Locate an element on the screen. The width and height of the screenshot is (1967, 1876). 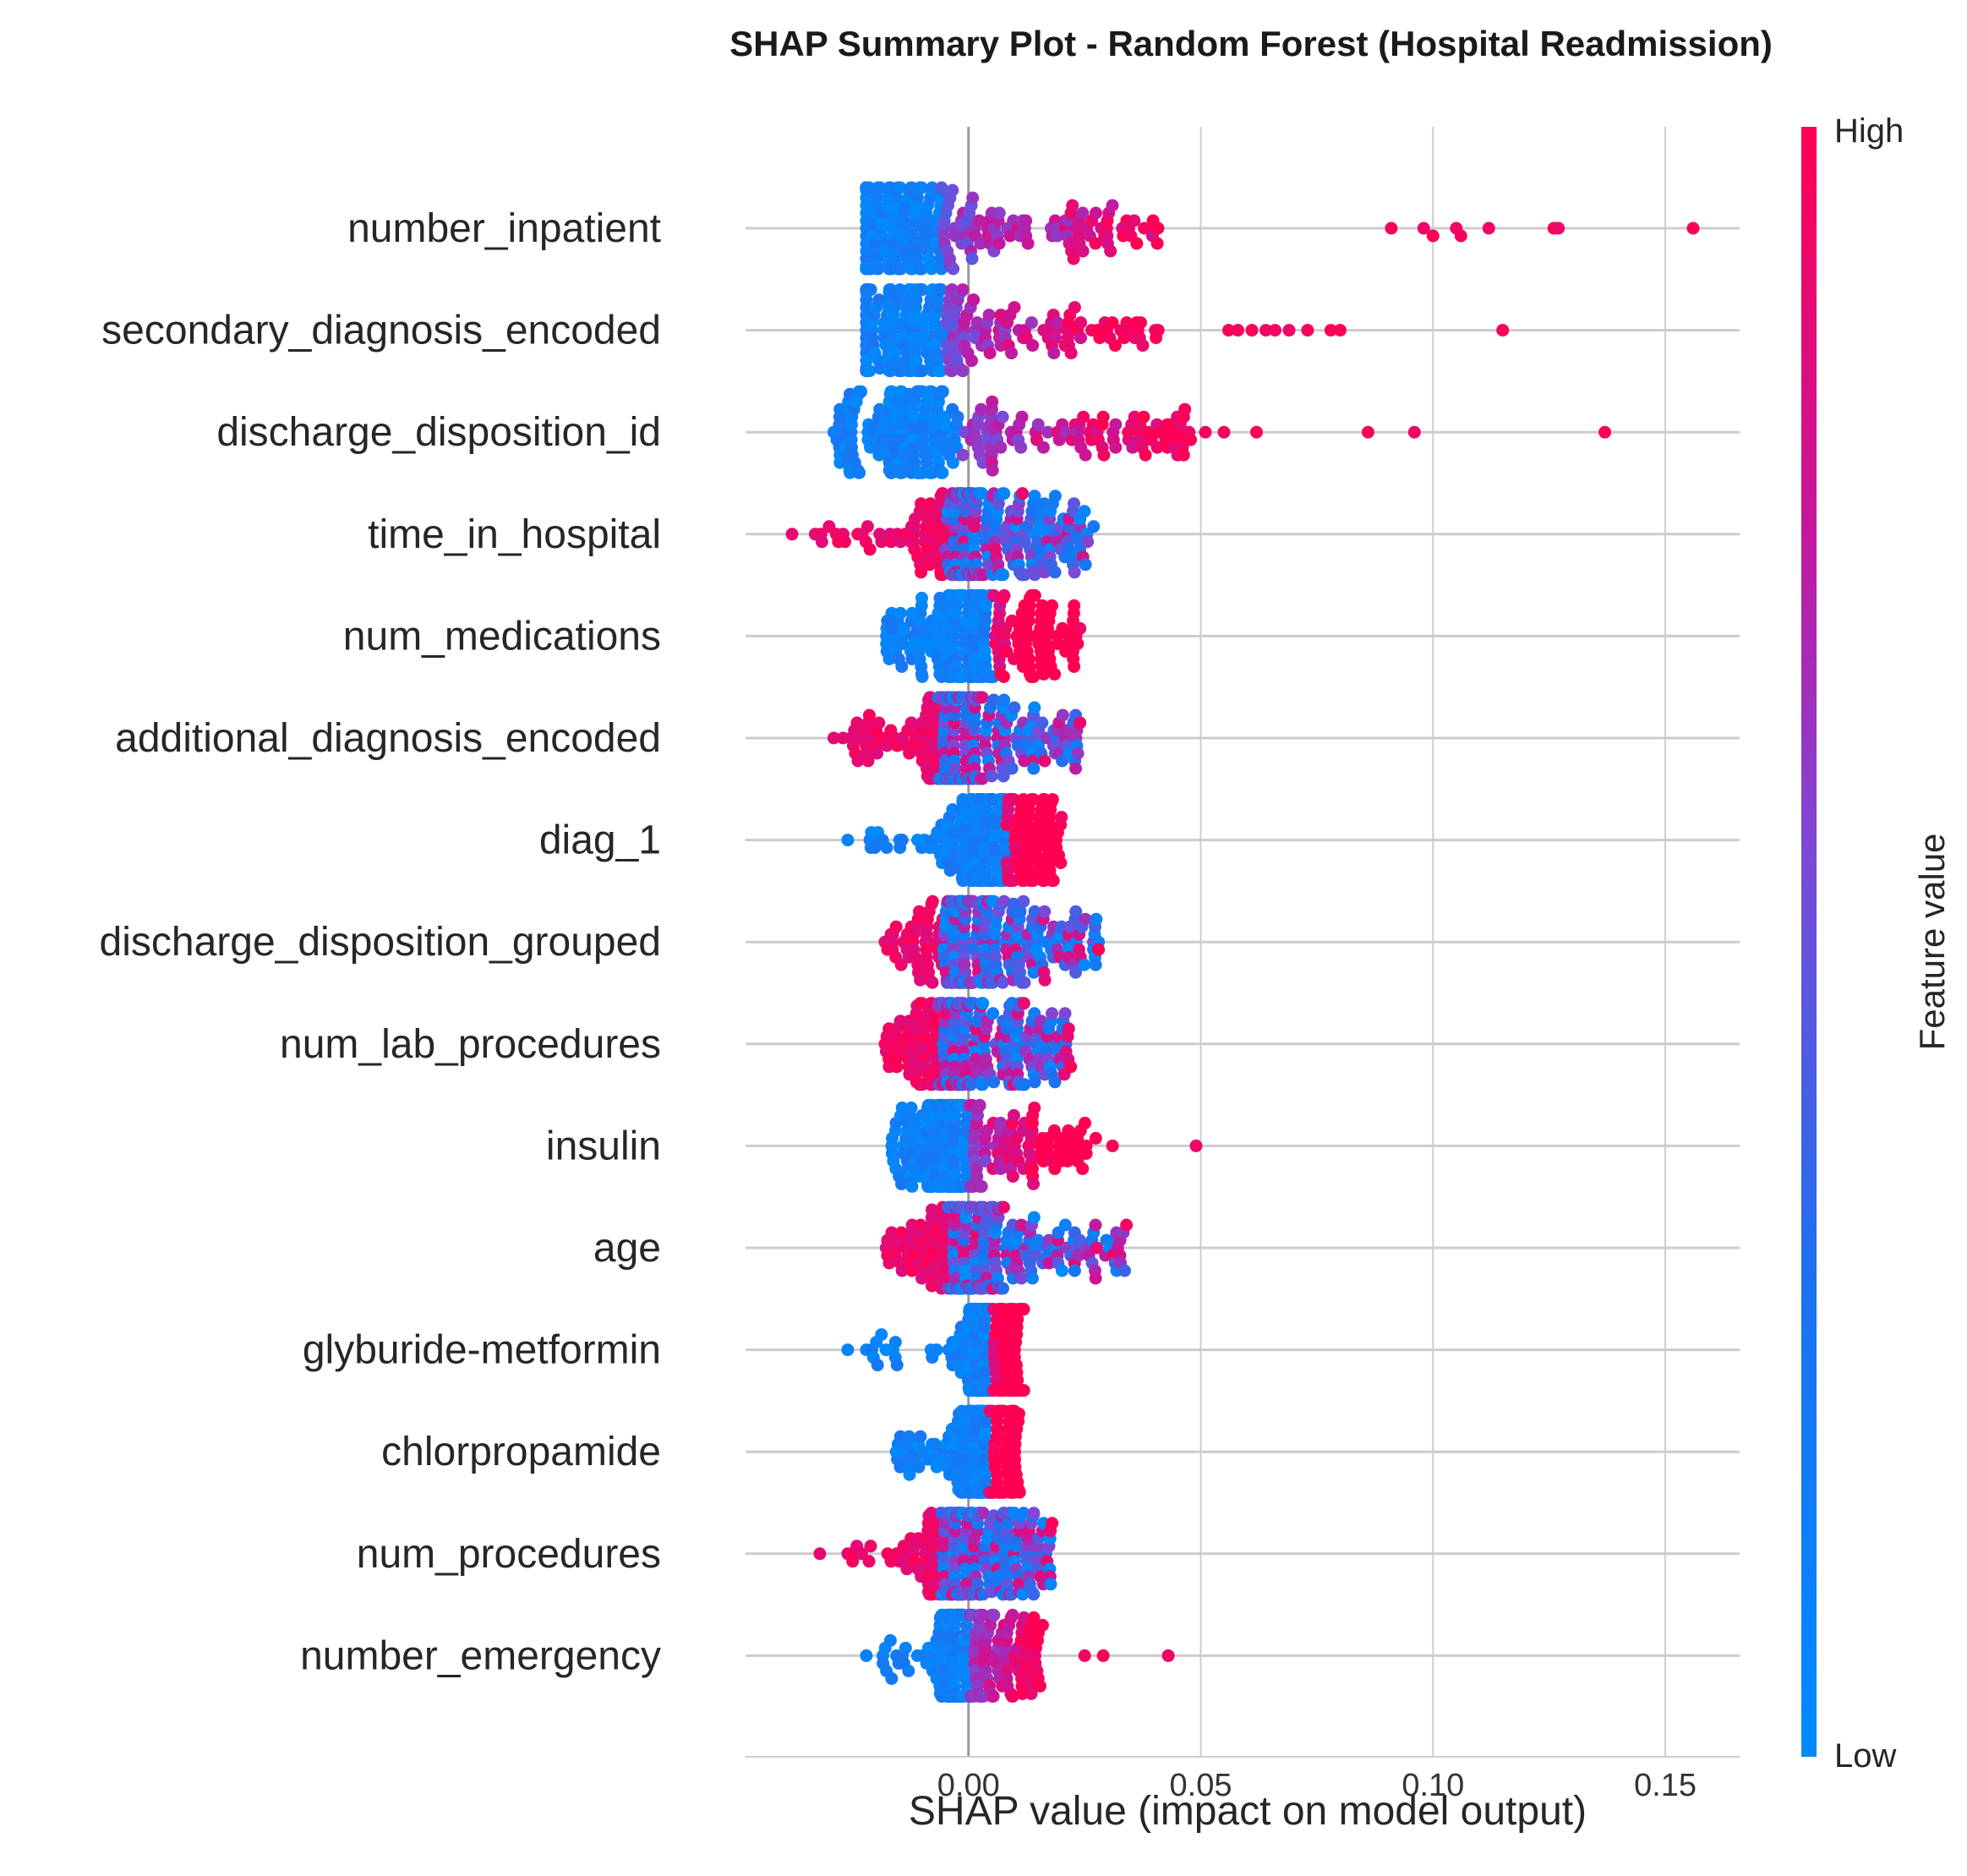
colorbar-high-label: High is located at coordinates (1869, 131).